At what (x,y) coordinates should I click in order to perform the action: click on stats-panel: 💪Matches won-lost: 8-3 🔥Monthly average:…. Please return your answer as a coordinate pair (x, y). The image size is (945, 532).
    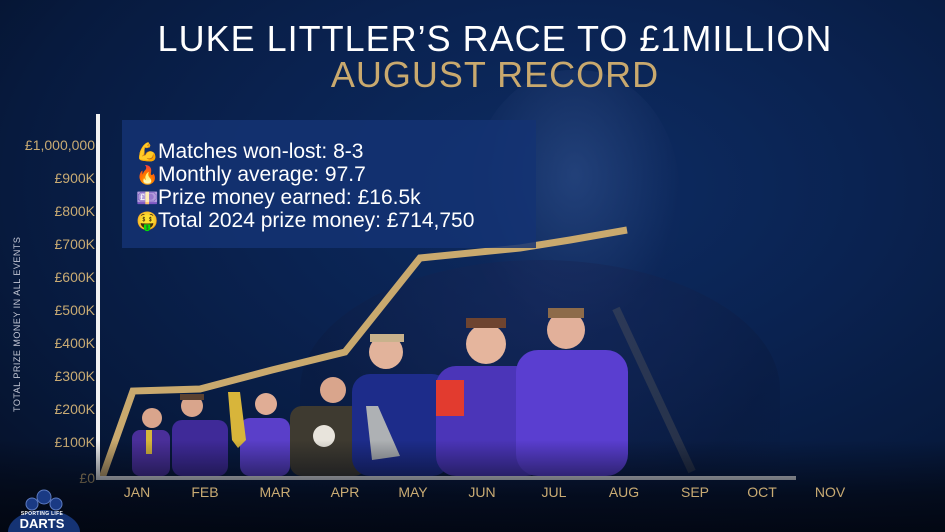
    Looking at the image, I should click on (329, 184).